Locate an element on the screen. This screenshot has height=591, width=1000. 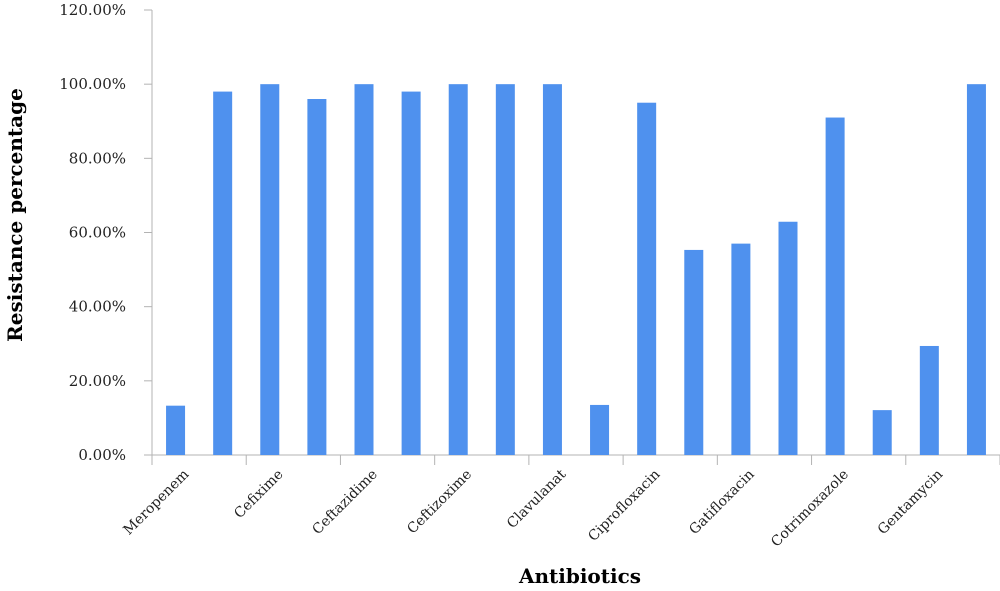
y-tick-label: 80.00% is located at coordinates (97, 158).